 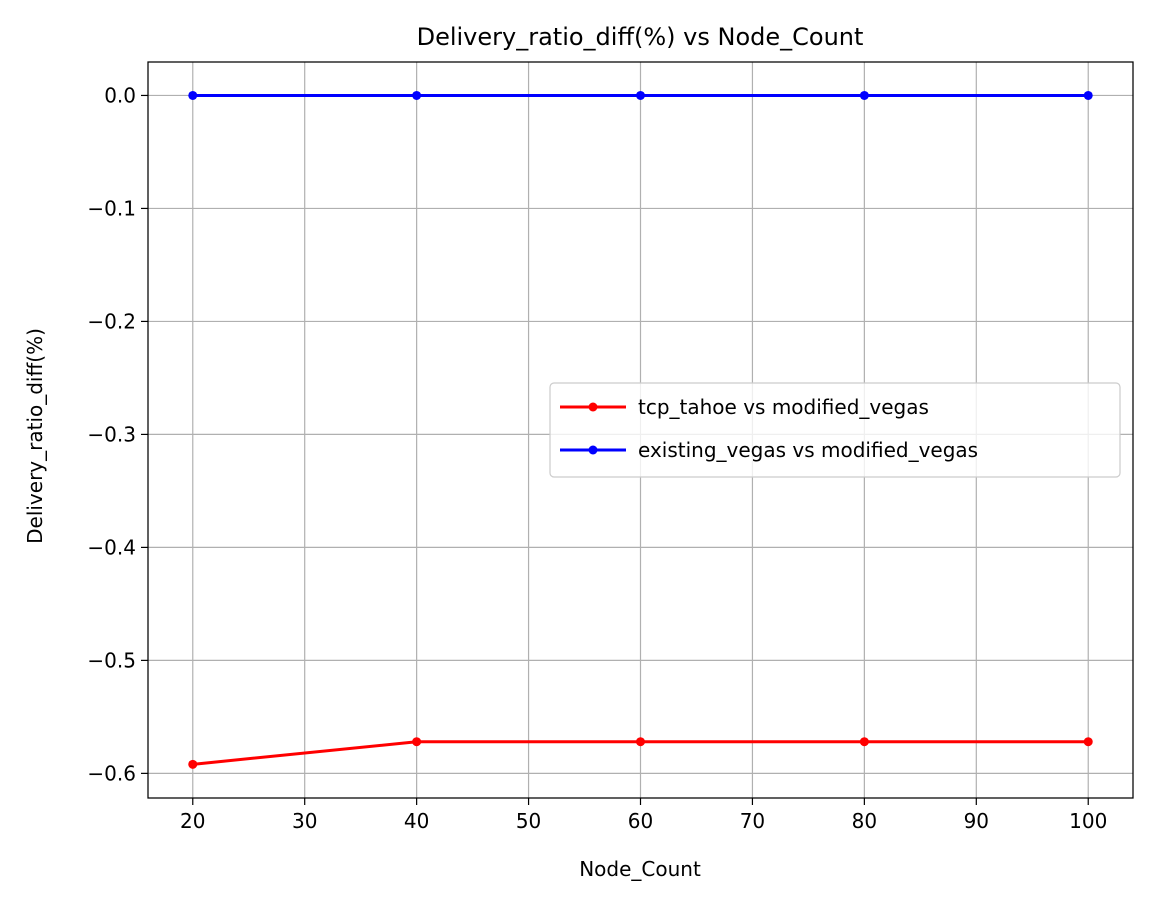 I want to click on y-tick-label: −0.5, so click(x=111, y=660).